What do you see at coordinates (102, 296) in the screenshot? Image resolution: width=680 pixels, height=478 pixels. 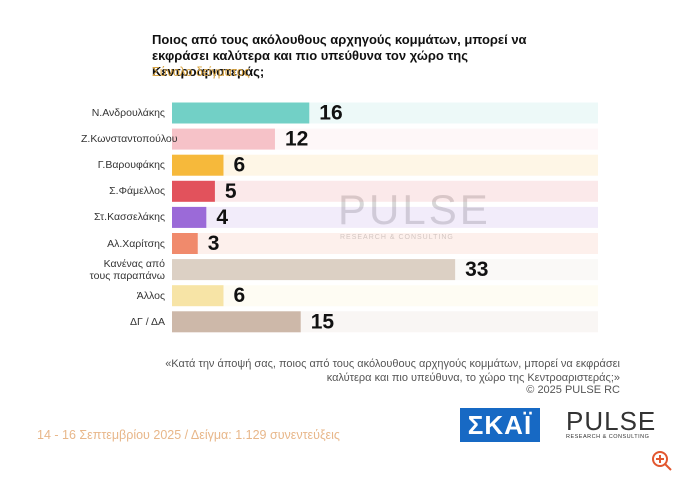 I see `category-label: Άλλος` at bounding box center [102, 296].